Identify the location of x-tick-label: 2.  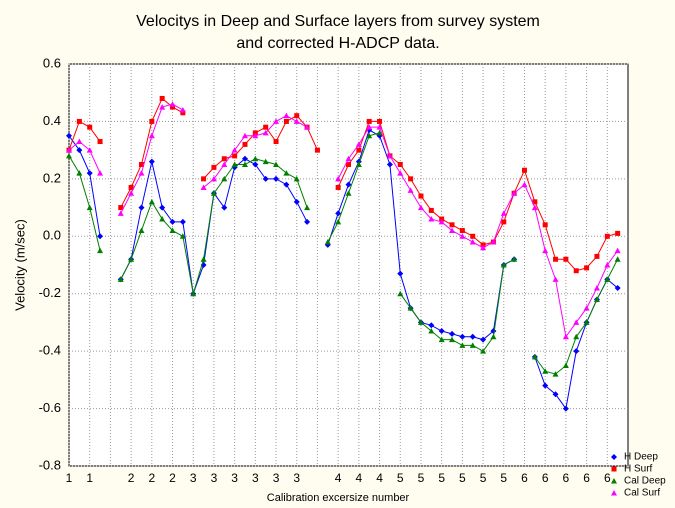
(131, 478).